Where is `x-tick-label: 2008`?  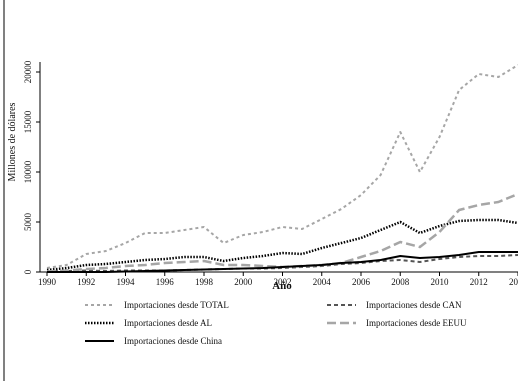 x-tick-label: 2008 is located at coordinates (400, 282).